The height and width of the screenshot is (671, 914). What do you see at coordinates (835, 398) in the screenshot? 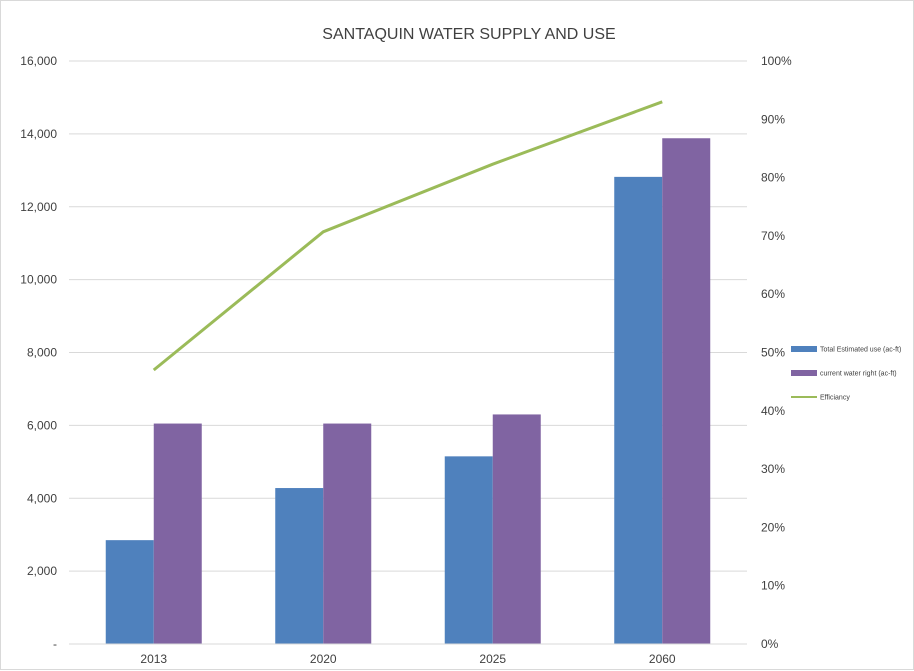
I see `legend-label: Efficiancy` at bounding box center [835, 398].